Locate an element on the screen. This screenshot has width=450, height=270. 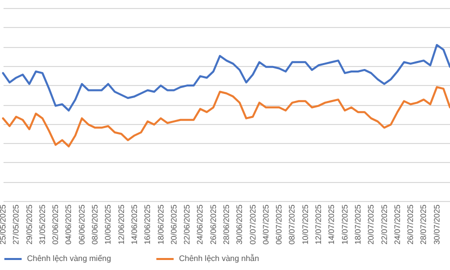
x-tick-label: 04/06/2025 is located at coordinates (69, 224).